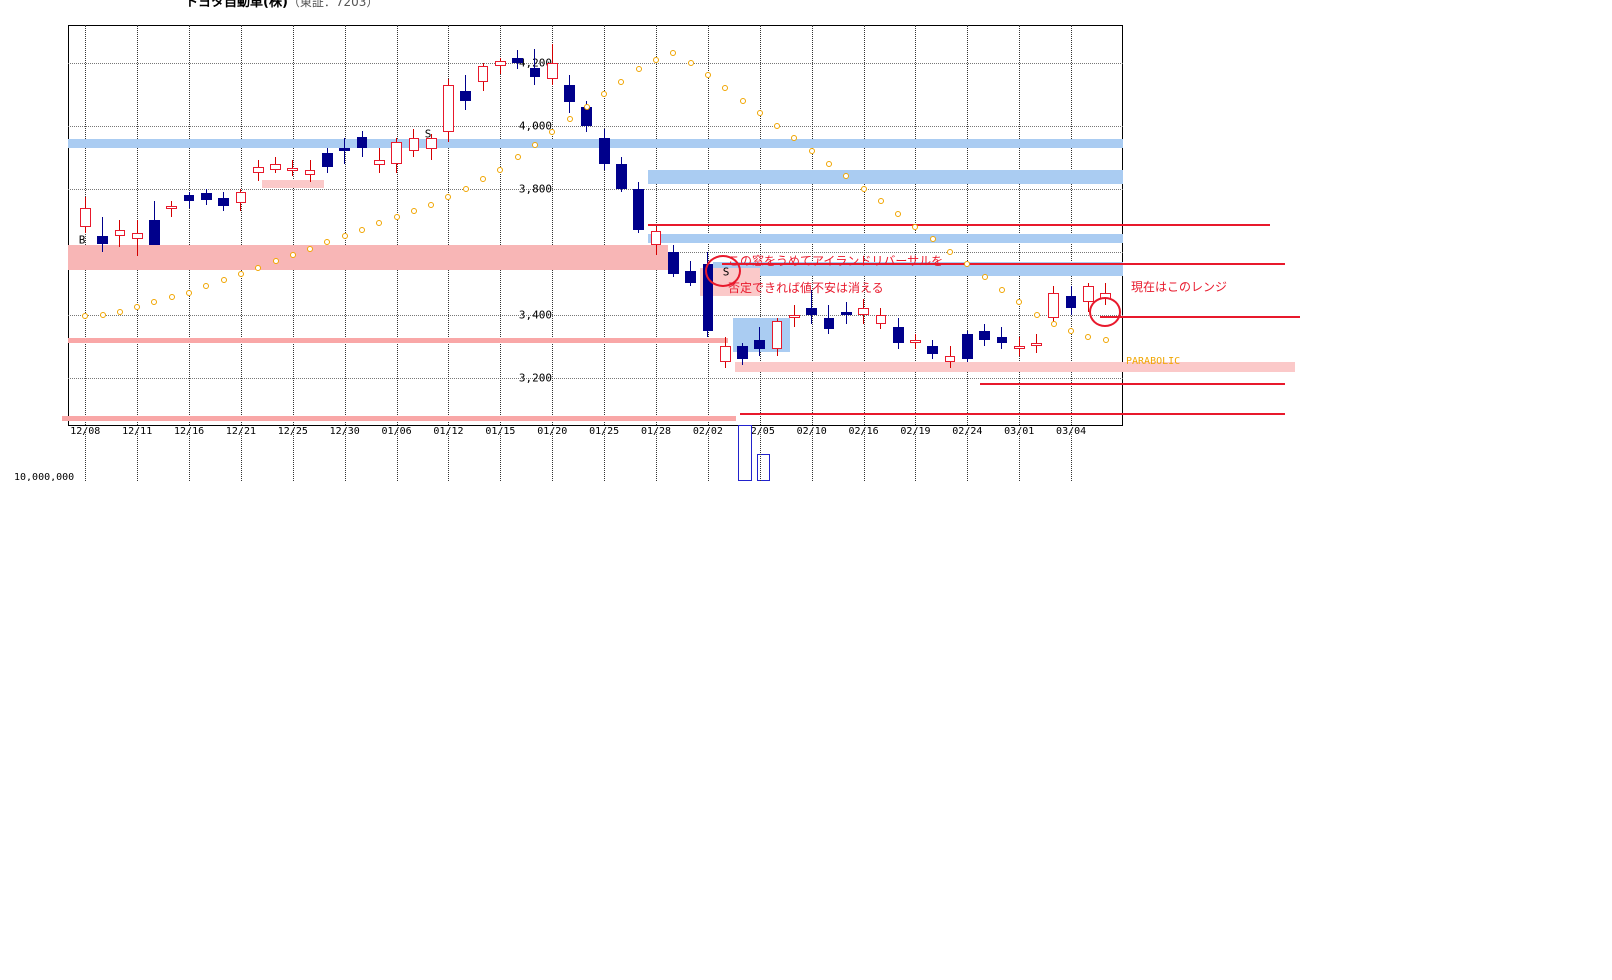 The image size is (1612, 980). Describe the element at coordinates (595, 315) in the screenshot. I see `gridline-y-3,400` at that location.